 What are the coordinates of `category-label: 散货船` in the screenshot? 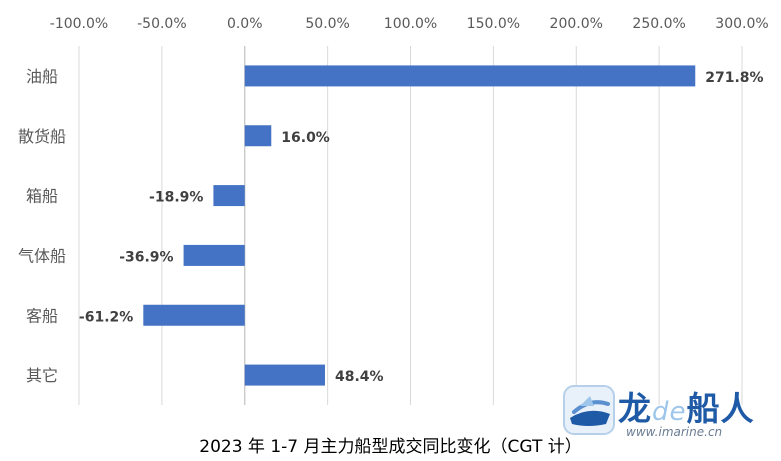 It's located at (42, 136).